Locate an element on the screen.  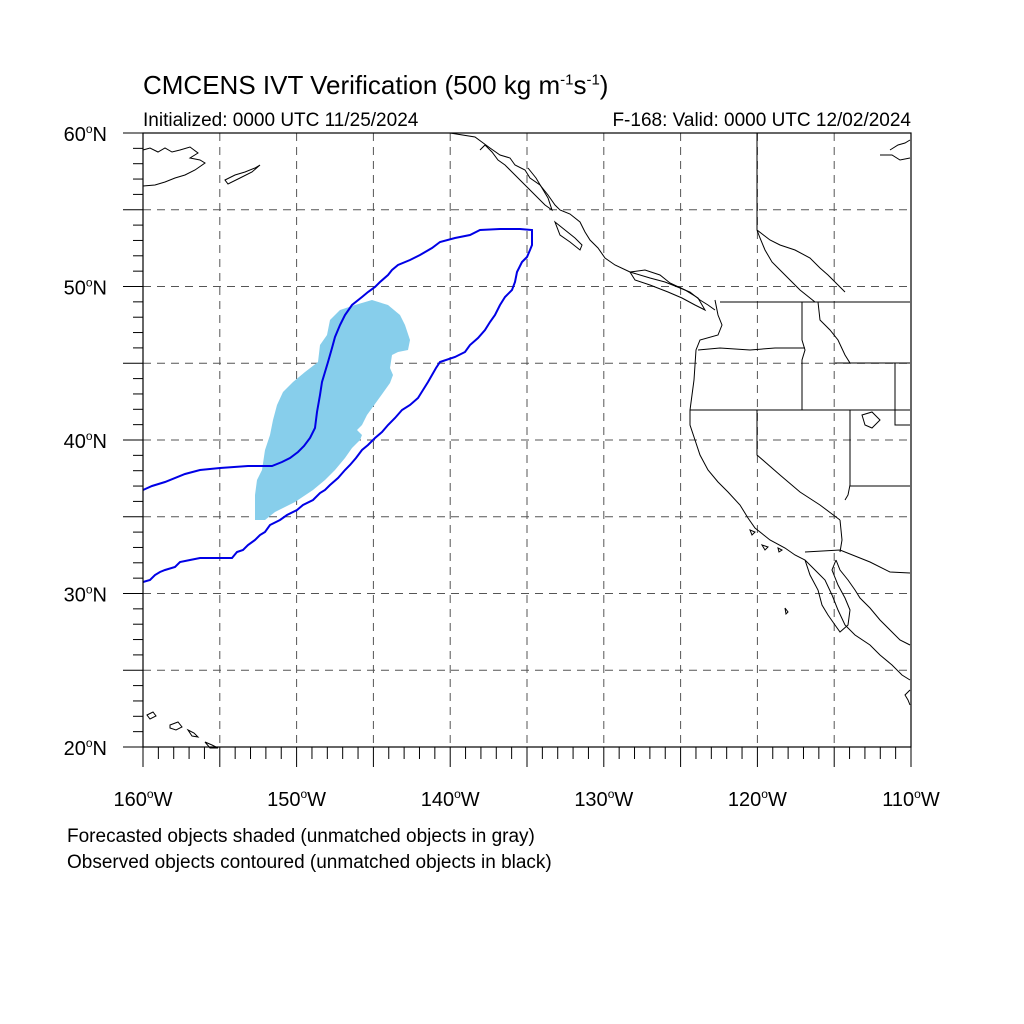
chart-title: CMCENS IVT Verification (500 kg m-1s-1) is located at coordinates (376, 85).